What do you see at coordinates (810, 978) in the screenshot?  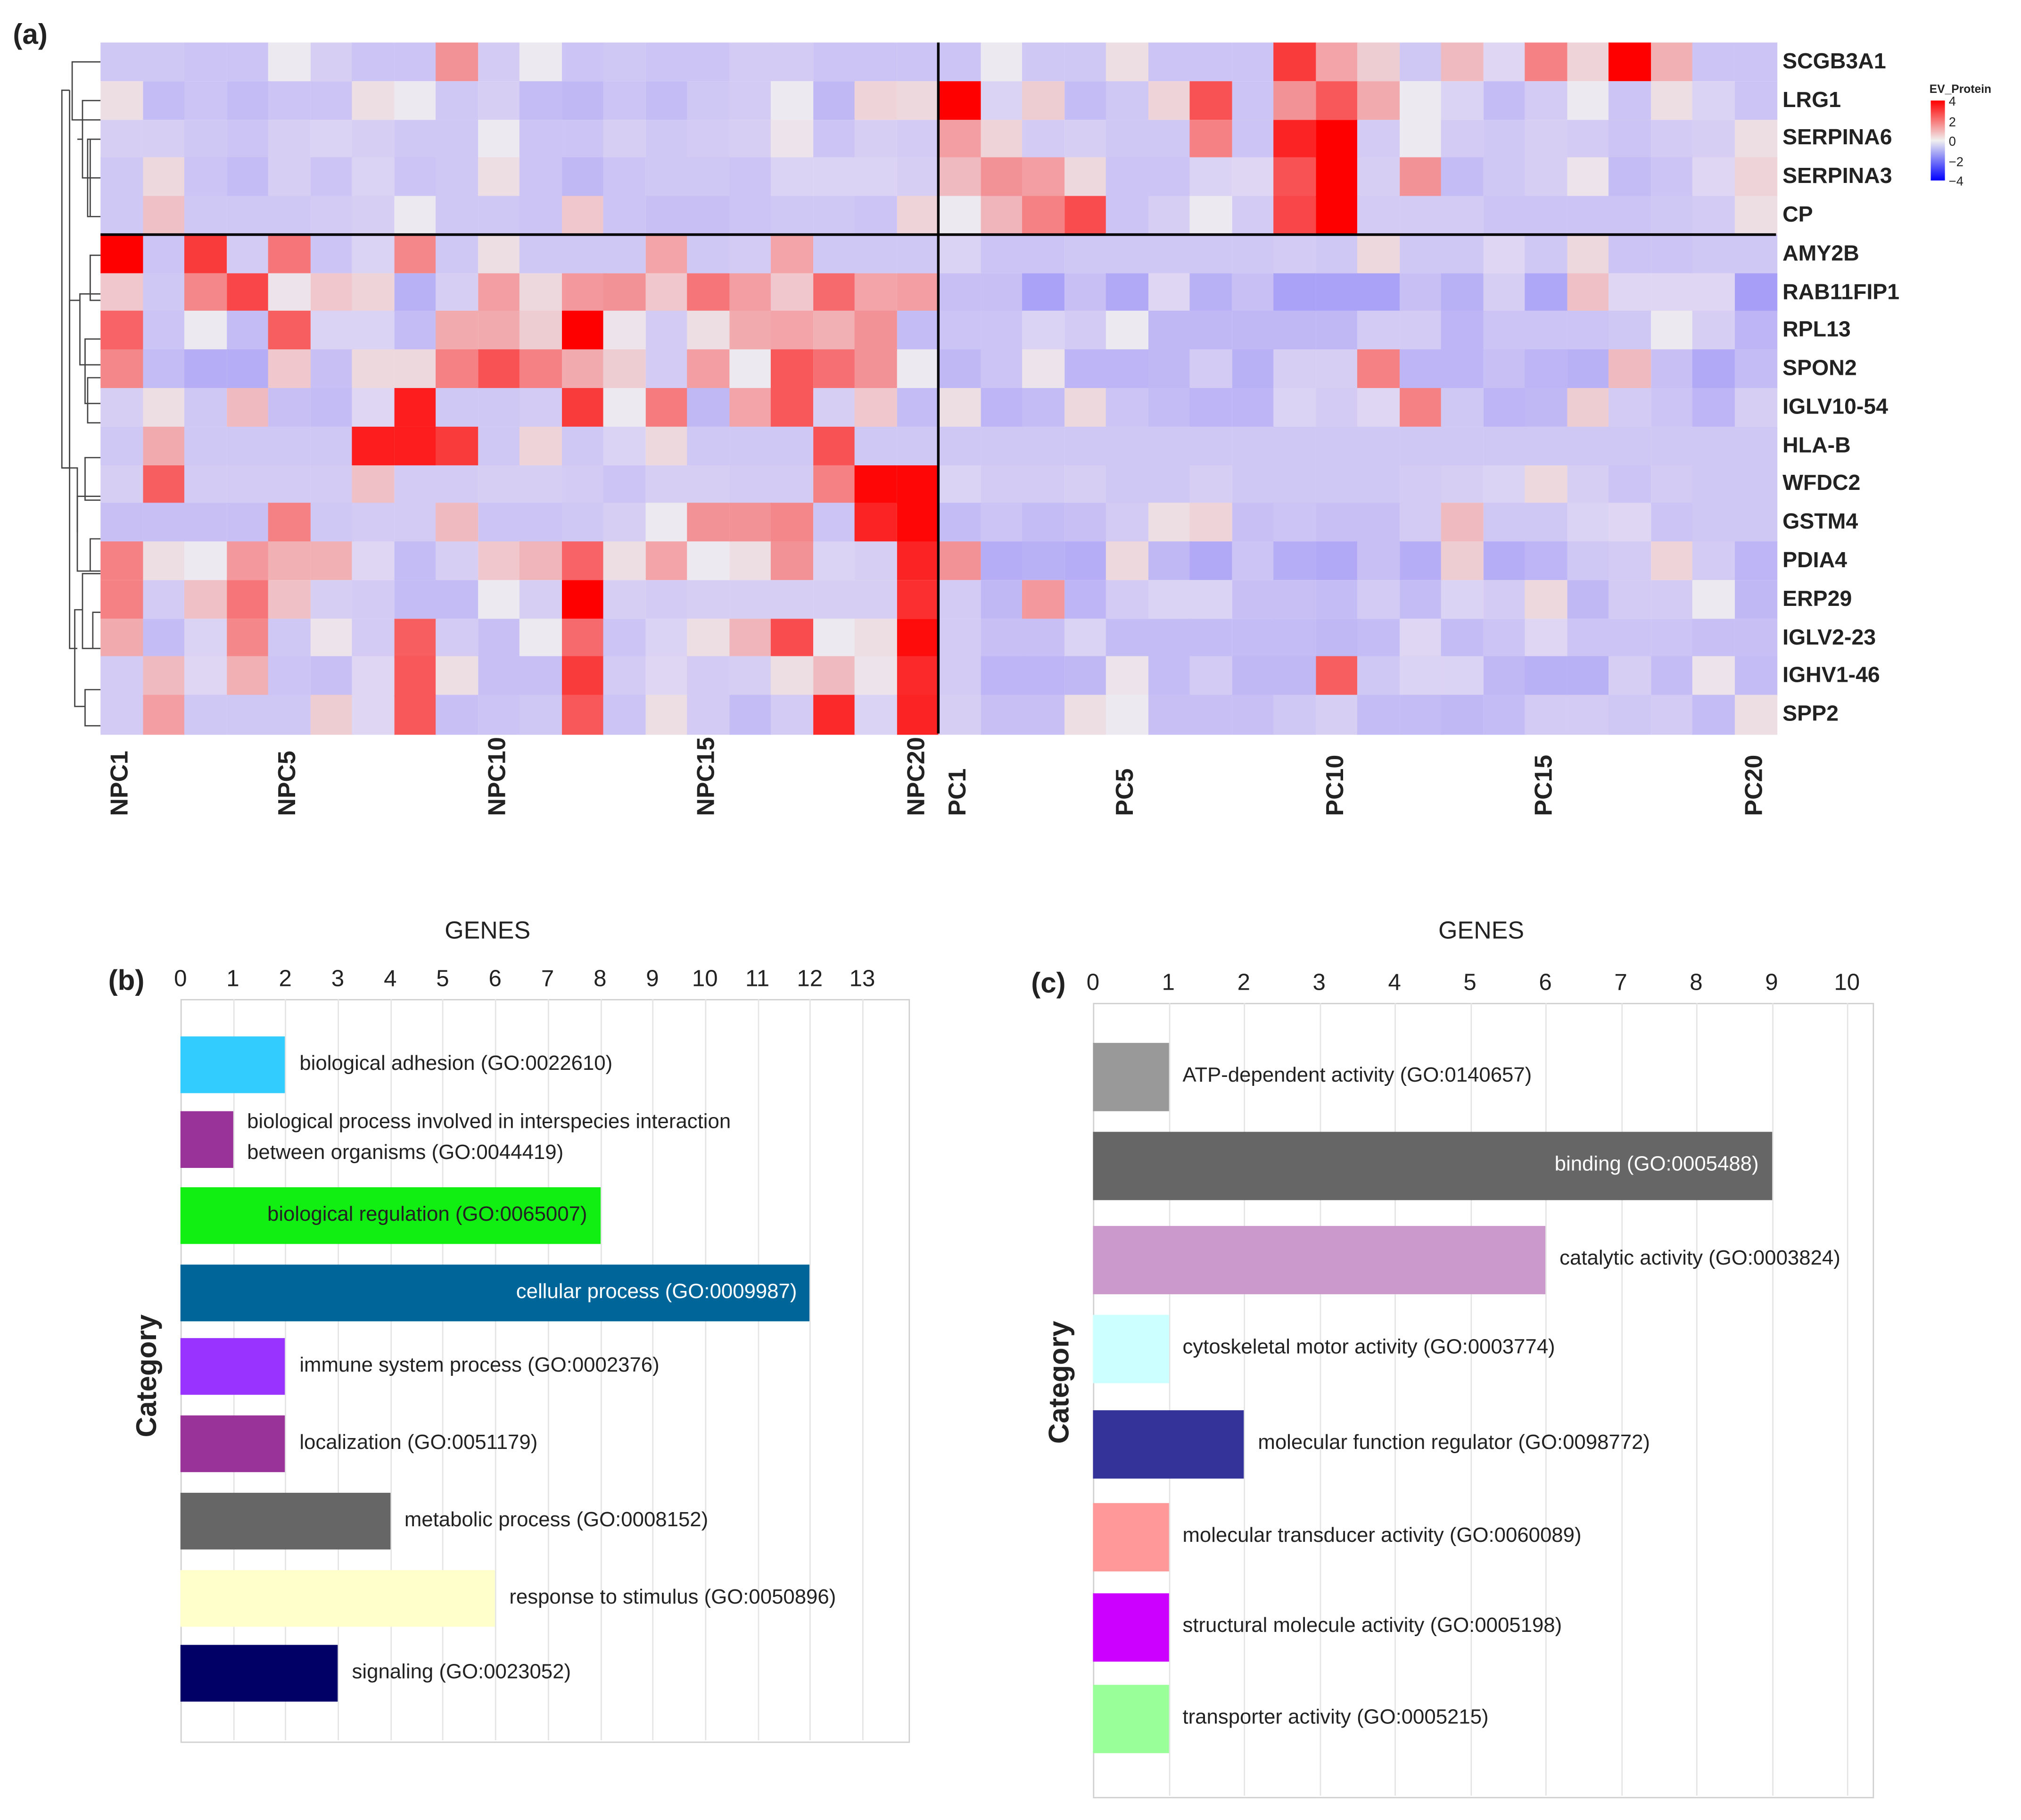 I see `x-tick-label: 12` at bounding box center [810, 978].